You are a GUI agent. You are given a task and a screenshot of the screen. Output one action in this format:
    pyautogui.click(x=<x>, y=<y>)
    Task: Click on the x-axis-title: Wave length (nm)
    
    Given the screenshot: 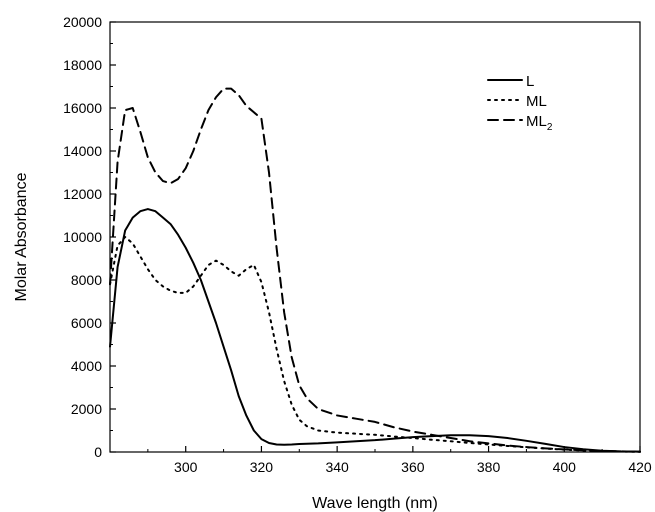 What is the action you would take?
    pyautogui.click(x=375, y=503)
    